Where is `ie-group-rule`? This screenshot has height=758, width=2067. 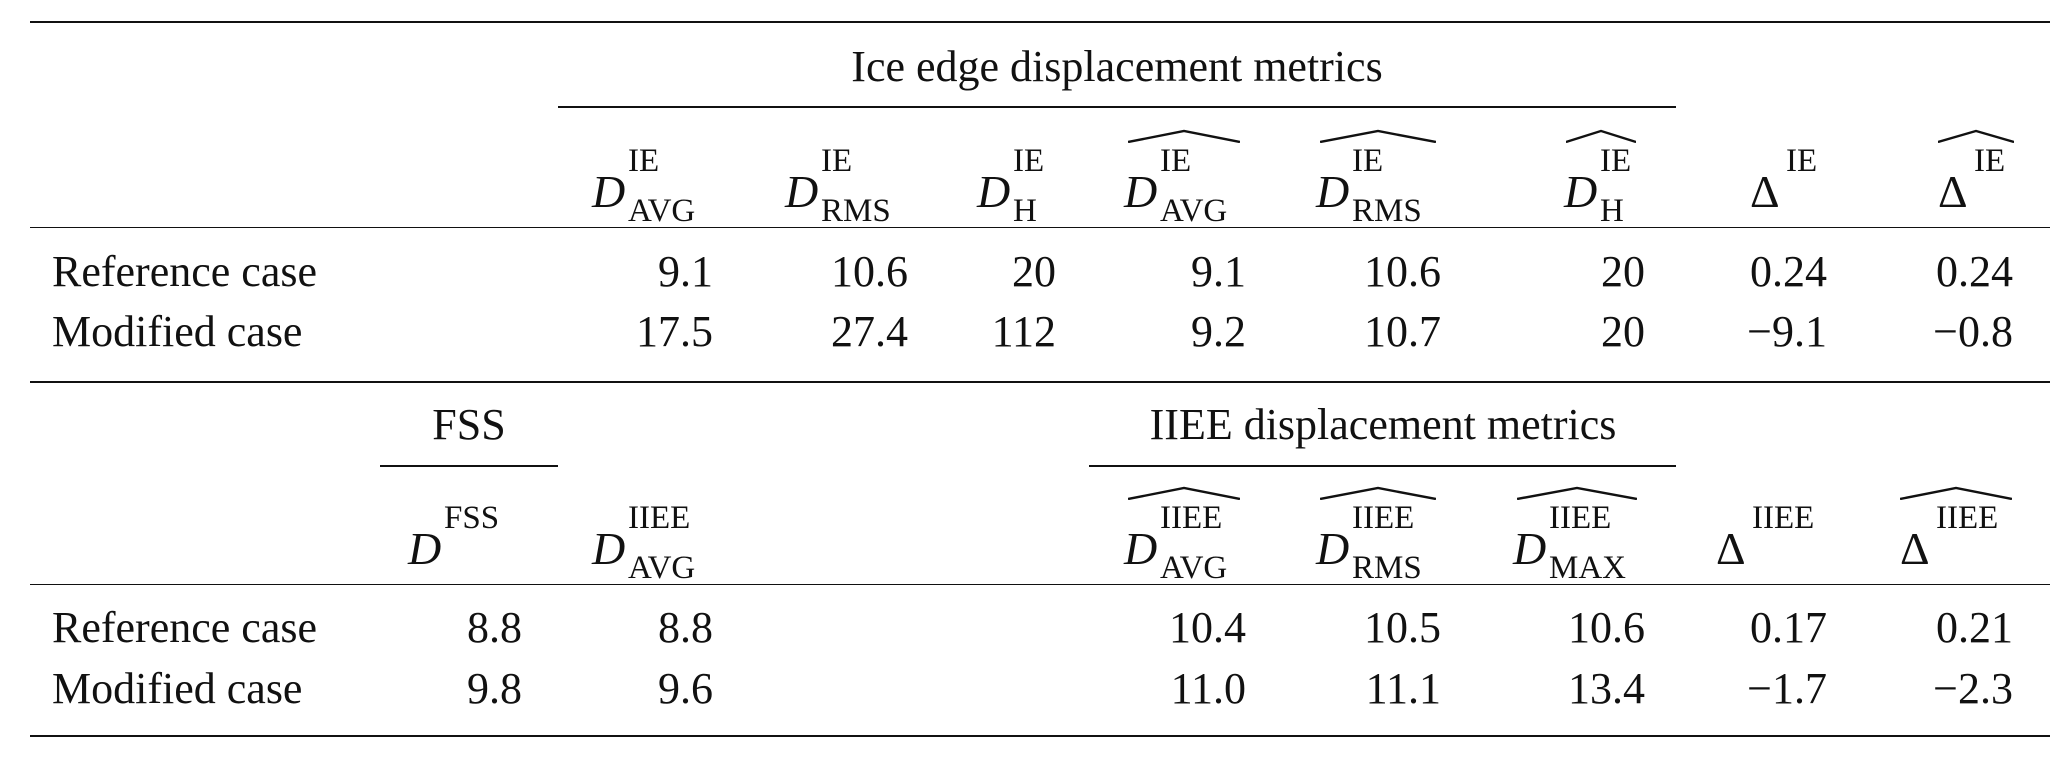 ie-group-rule is located at coordinates (1117, 107).